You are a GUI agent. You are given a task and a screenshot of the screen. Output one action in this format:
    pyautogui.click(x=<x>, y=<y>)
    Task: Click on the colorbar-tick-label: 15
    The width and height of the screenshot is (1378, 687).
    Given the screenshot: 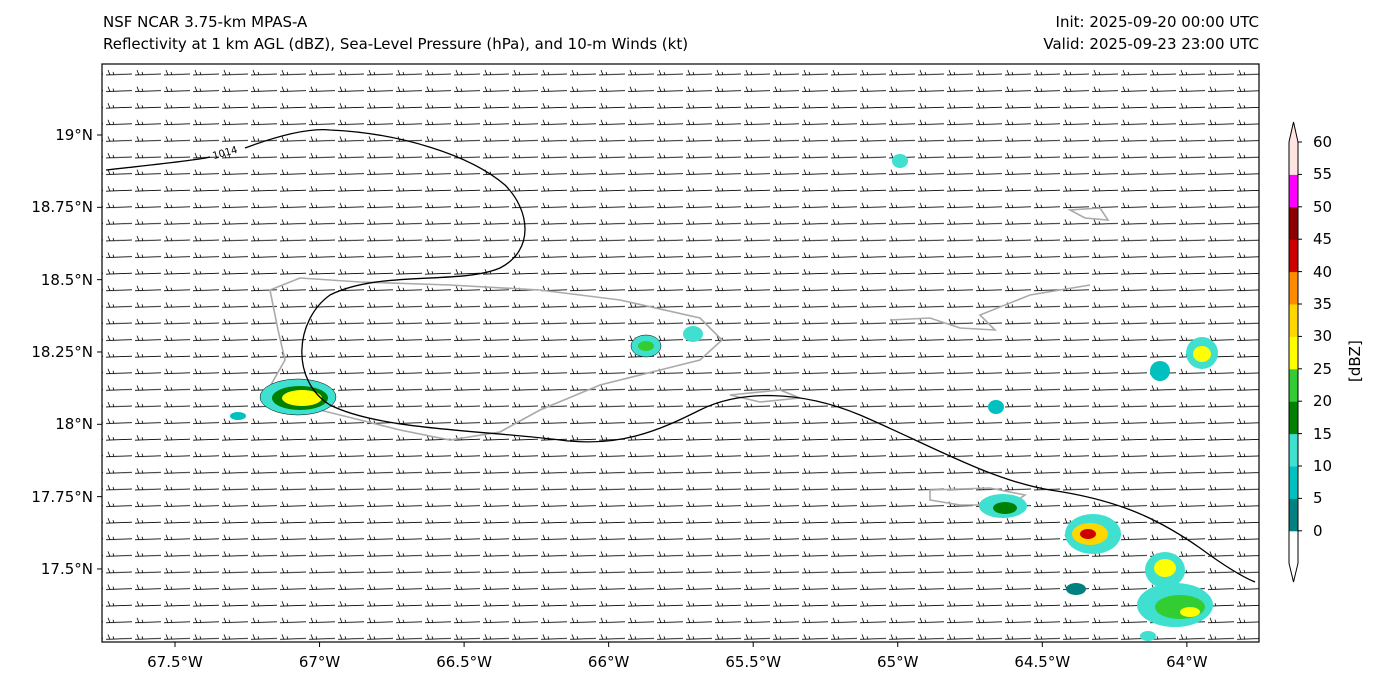 What is the action you would take?
    pyautogui.click(x=1323, y=433)
    